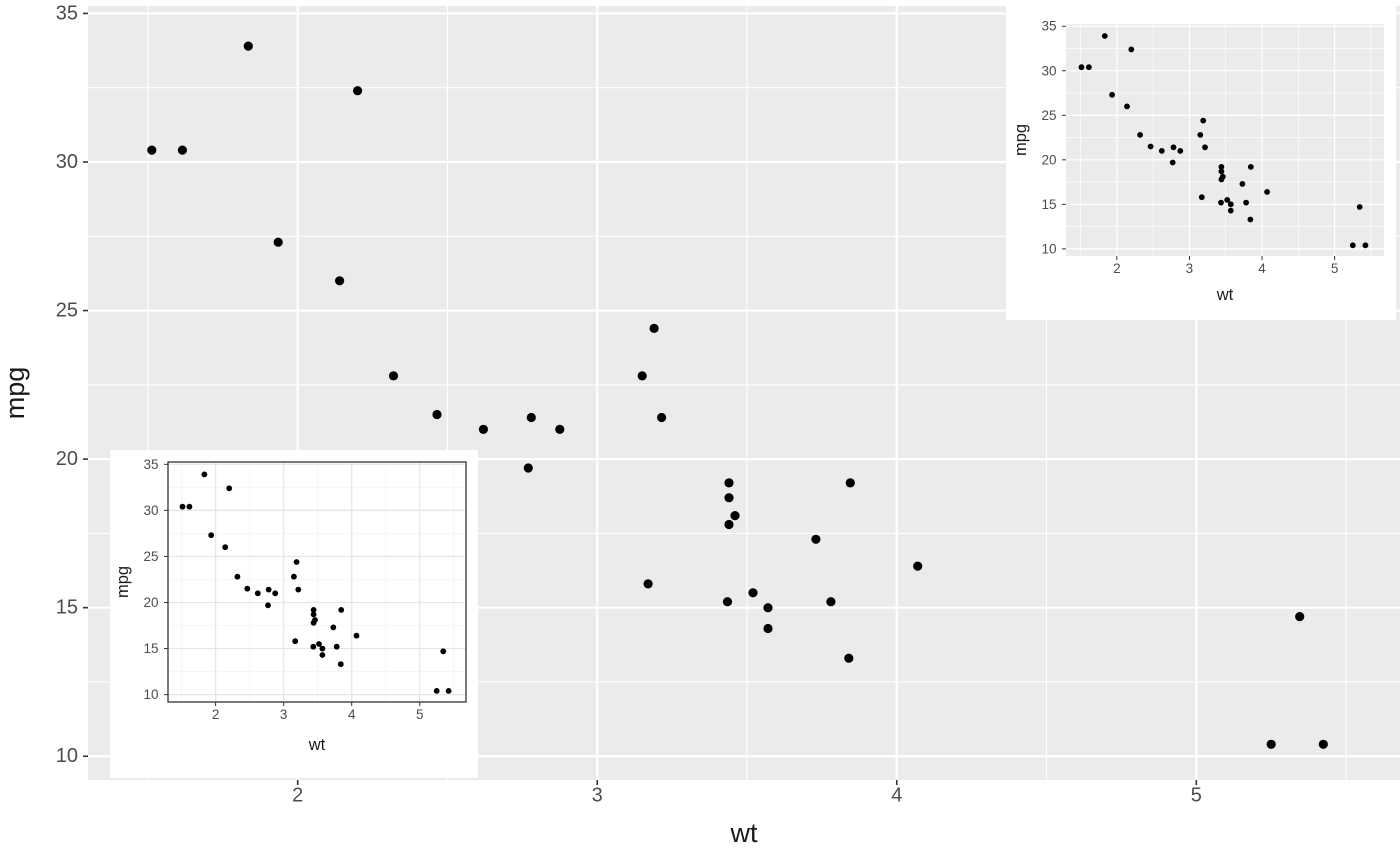 This screenshot has width=1400, height=866. I want to click on inset-plot-bottom-left: 2 3 4 5 10 15 20 25 30 35, so click(294, 614).